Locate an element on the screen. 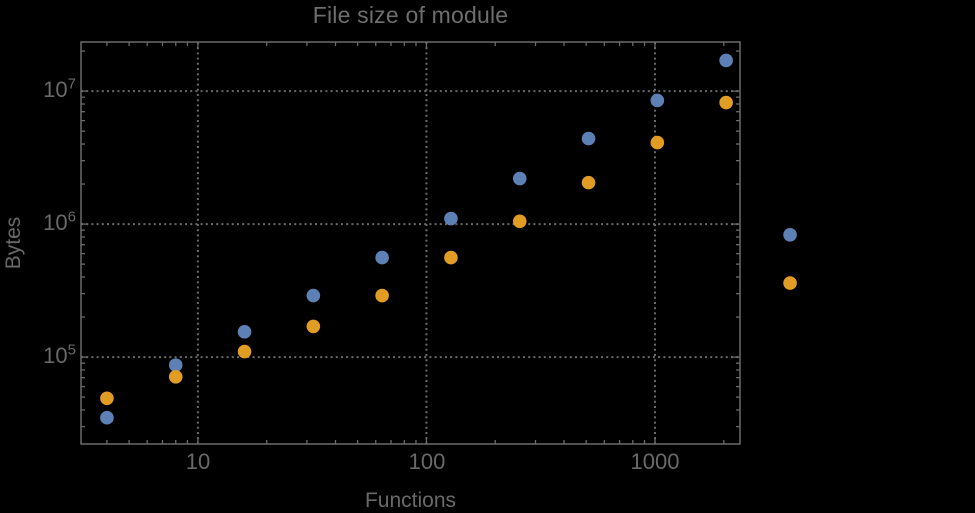 The image size is (975, 513). y-tick-label-1e6: 106 is located at coordinates (44, 221).